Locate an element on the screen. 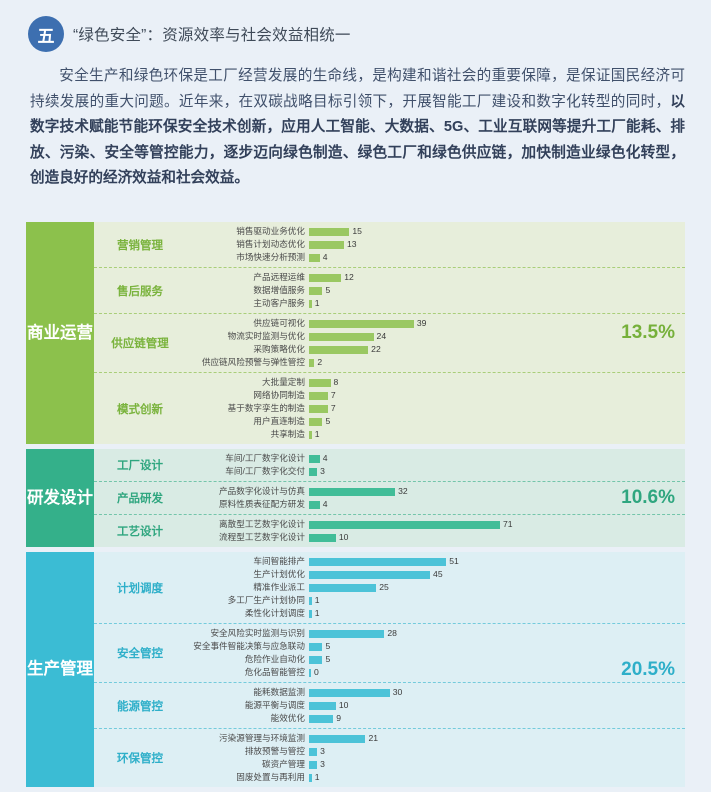  row-label: 安全事件智能决策与应急联动 is located at coordinates (249, 646).